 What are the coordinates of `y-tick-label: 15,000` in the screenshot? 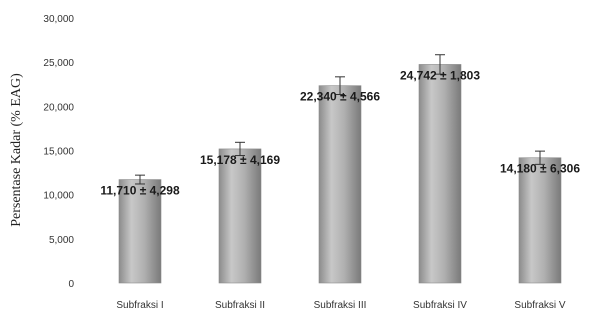 It's located at (58, 152).